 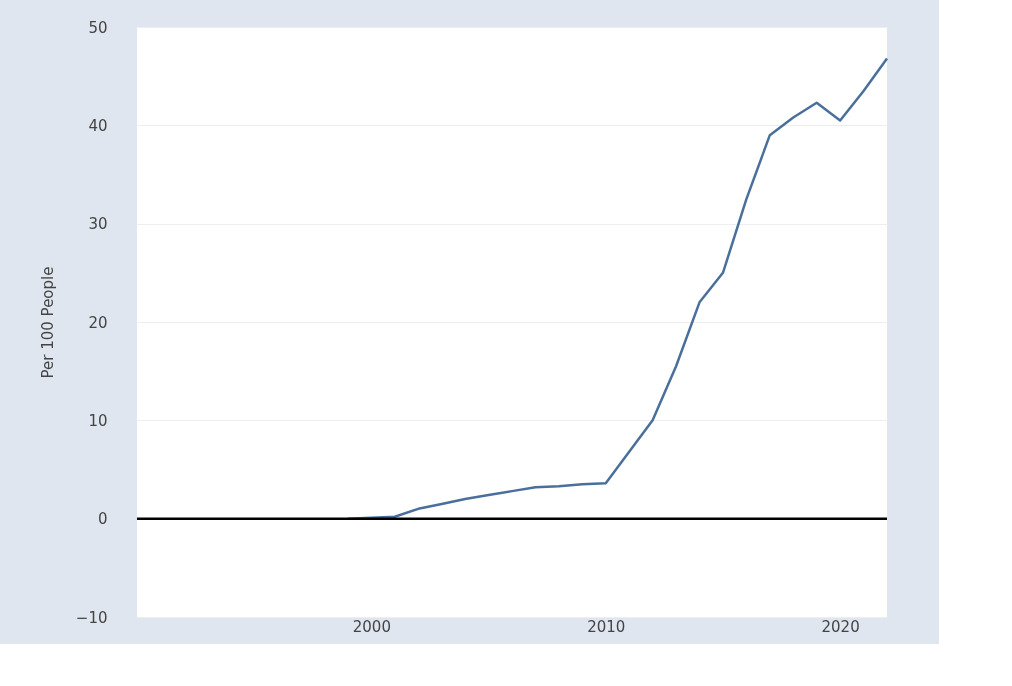 I want to click on y-tick-label: 10, so click(x=98, y=420).